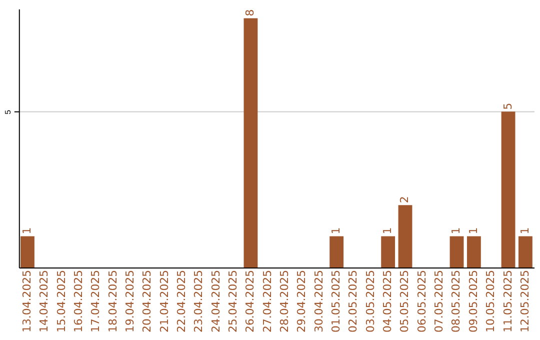  Describe the element at coordinates (95, 301) in the screenshot. I see `x-tick-label: 17.04.2025` at that location.